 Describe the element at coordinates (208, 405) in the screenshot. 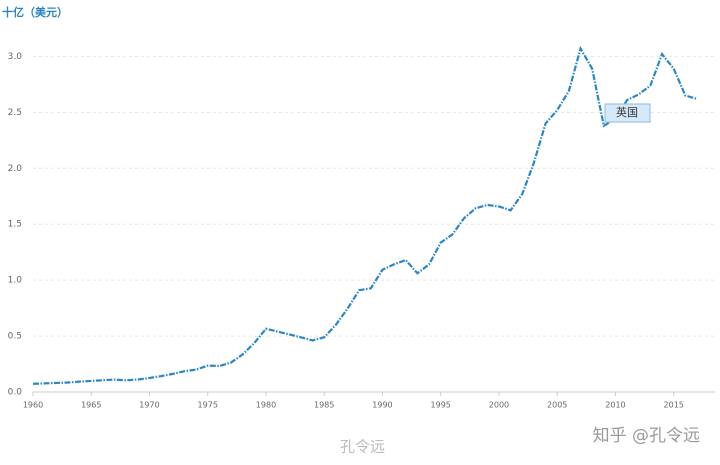

I see `x-tick-label: 1975` at that location.